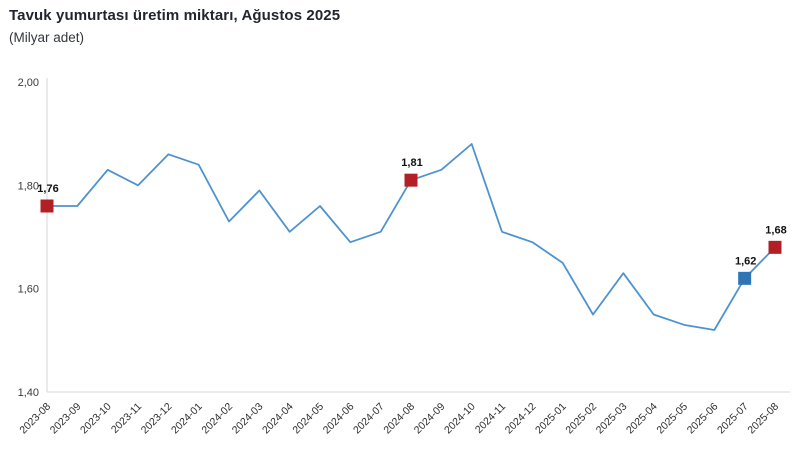 Image resolution: width=802 pixels, height=458 pixels. Describe the element at coordinates (369, 419) in the screenshot. I see `x-tick-label: 2024-07` at that location.